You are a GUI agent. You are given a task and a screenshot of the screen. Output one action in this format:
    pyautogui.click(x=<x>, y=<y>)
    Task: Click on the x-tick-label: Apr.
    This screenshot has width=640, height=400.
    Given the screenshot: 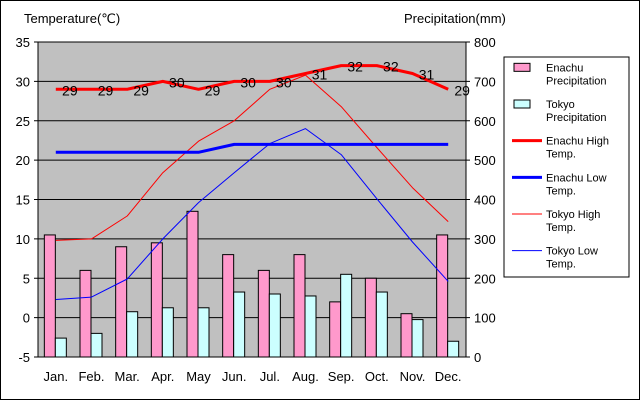 What is the action you would take?
    pyautogui.click(x=162, y=376)
    